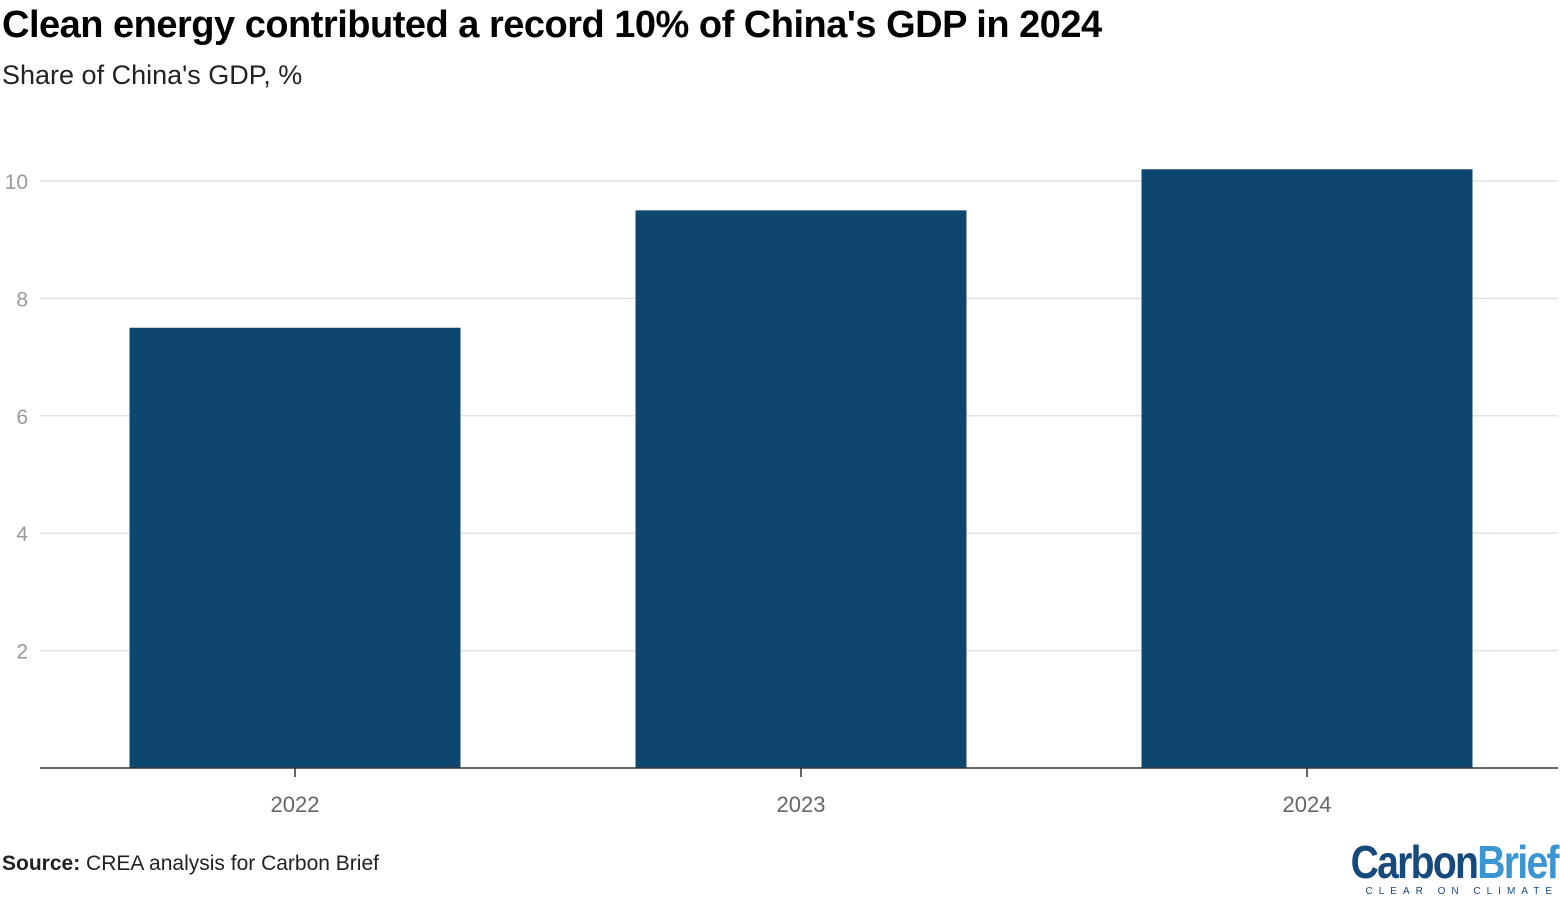 Image resolution: width=1560 pixels, height=908 pixels. I want to click on chart-subtitle: Share of China's GDP, %, so click(152, 75).